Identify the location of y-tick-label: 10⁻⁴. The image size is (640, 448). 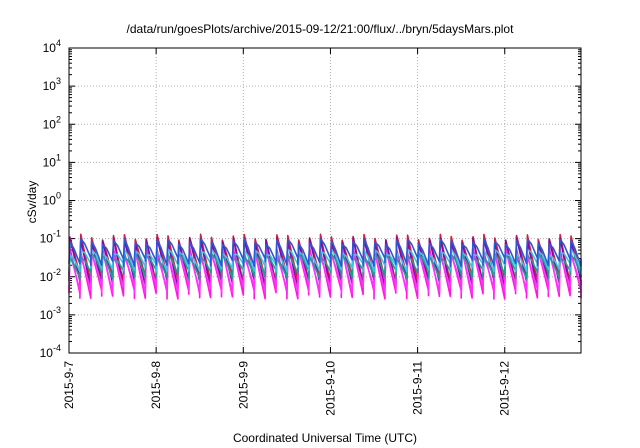
(50, 351).